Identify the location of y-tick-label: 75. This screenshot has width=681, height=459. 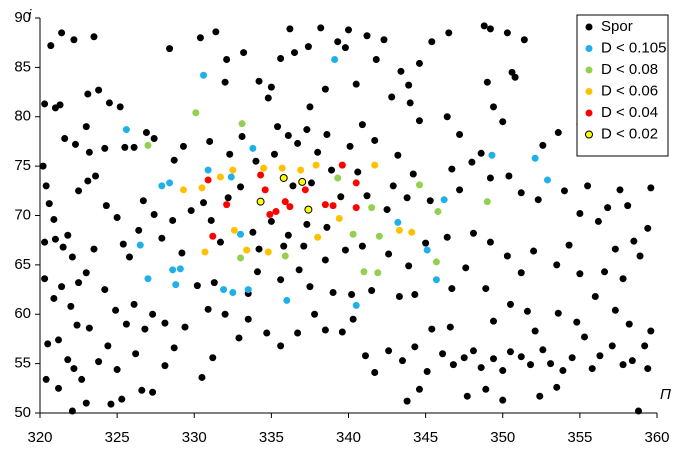
(22, 165).